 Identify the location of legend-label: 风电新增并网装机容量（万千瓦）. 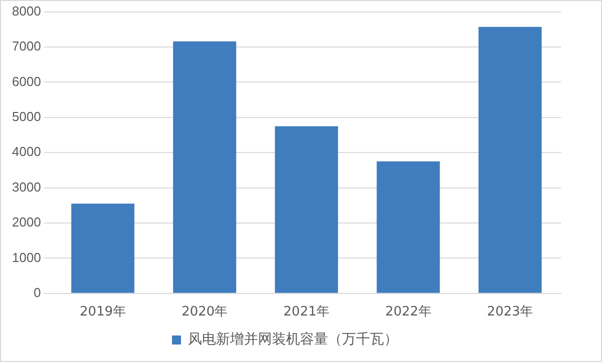
(293, 340).